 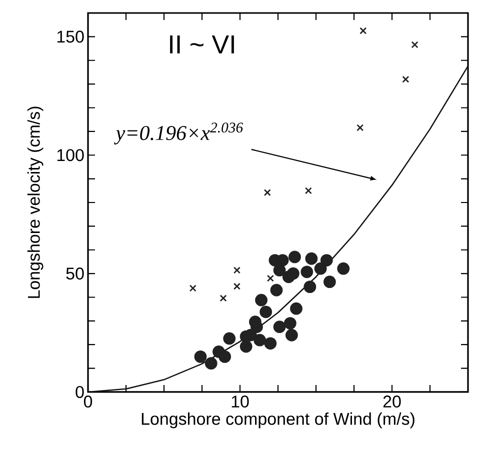 I want to click on y-tick-label: 0, so click(x=80, y=392).